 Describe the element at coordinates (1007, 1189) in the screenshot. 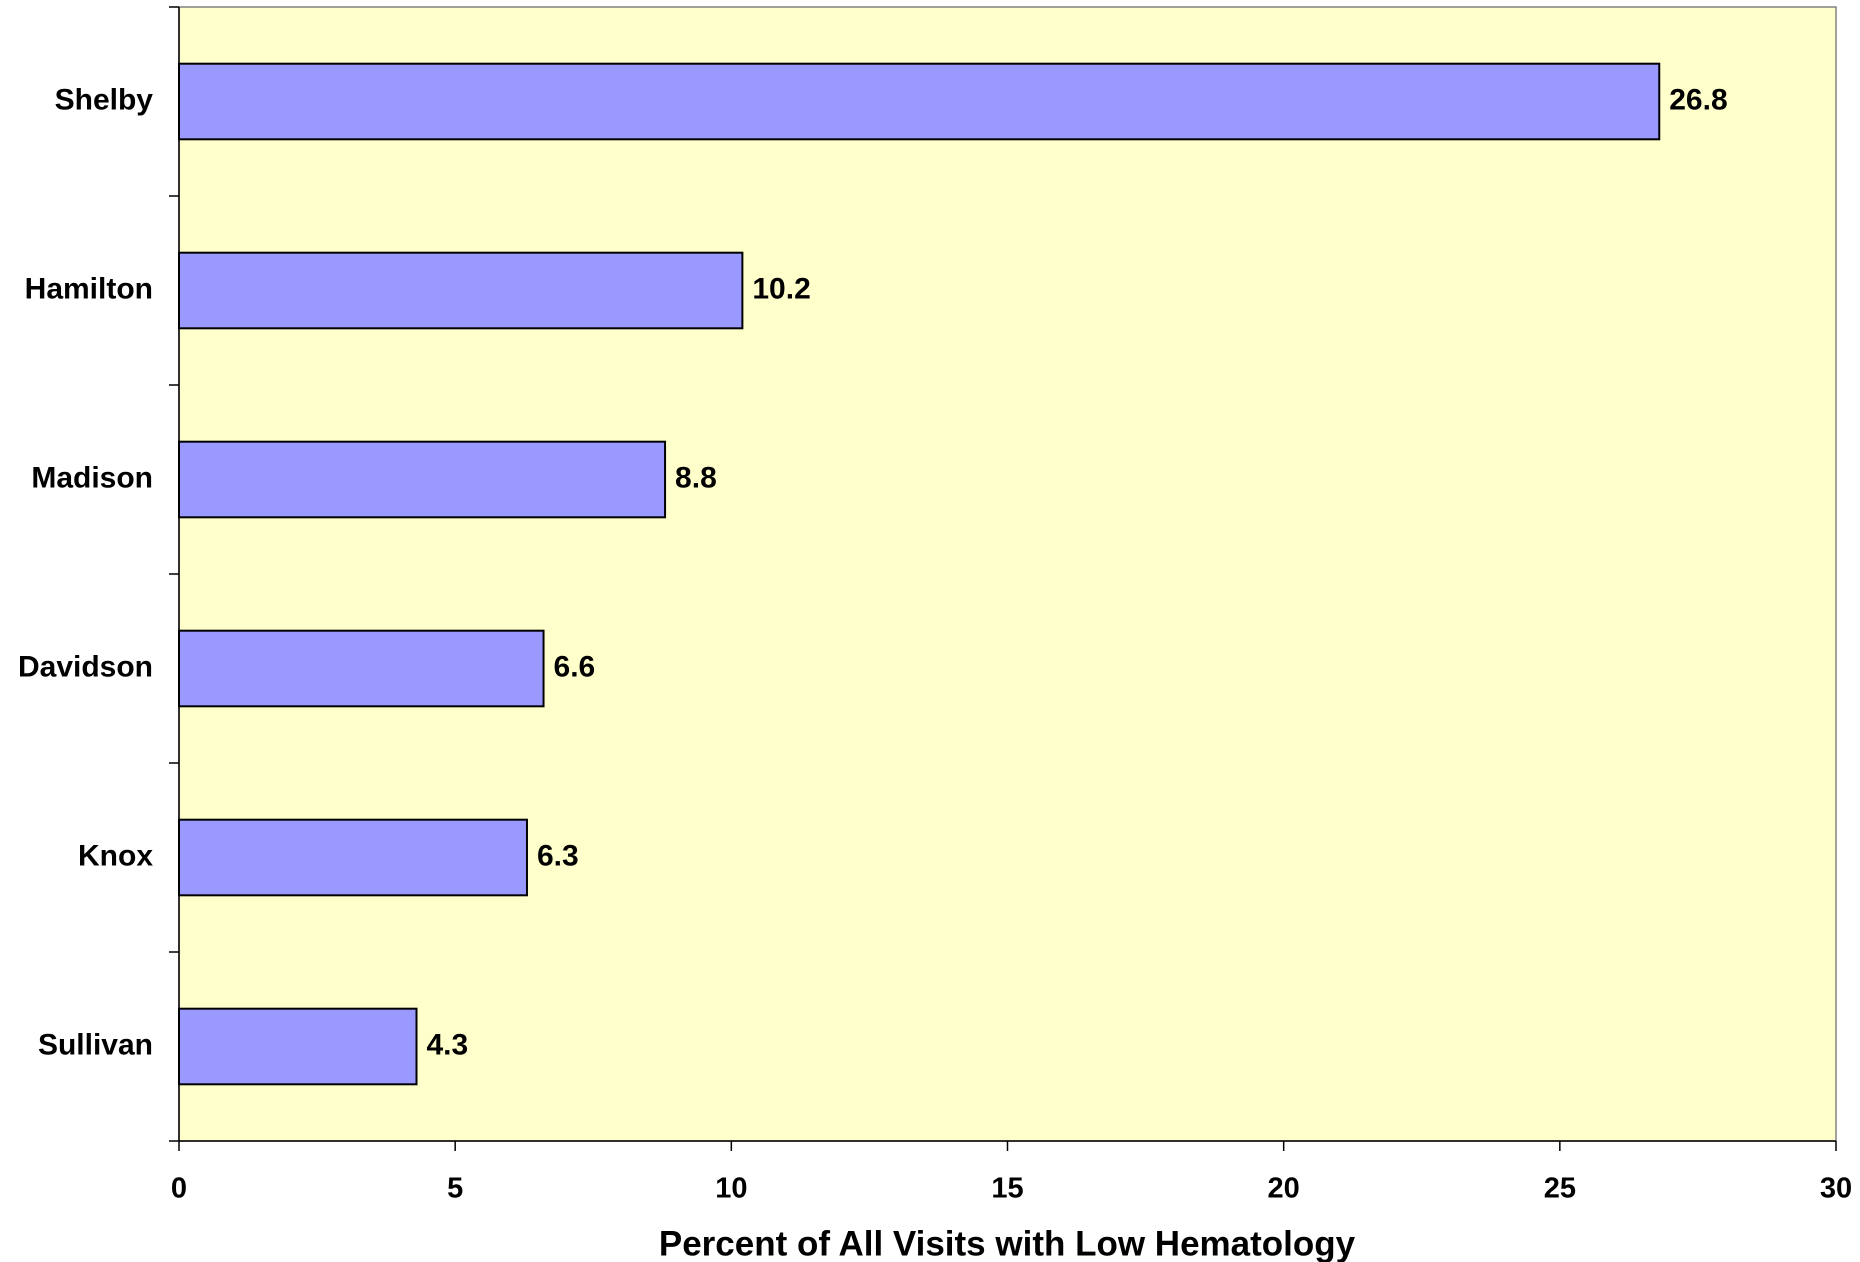

I see `x-tick-label: 15` at that location.